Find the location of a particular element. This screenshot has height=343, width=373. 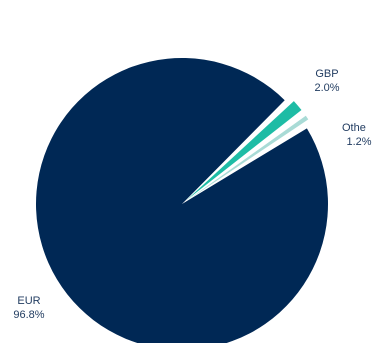

gbp-percent-label: 2.0% is located at coordinates (326, 88).